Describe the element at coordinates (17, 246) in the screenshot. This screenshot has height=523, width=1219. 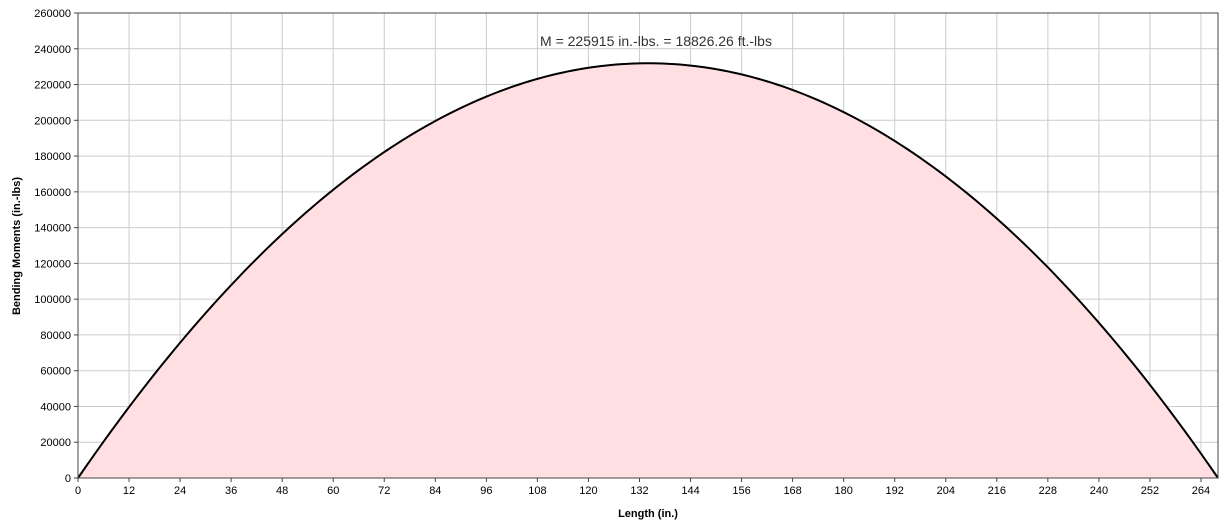
I see `y-axis-title: Bending Moments (in.-lbs)` at that location.